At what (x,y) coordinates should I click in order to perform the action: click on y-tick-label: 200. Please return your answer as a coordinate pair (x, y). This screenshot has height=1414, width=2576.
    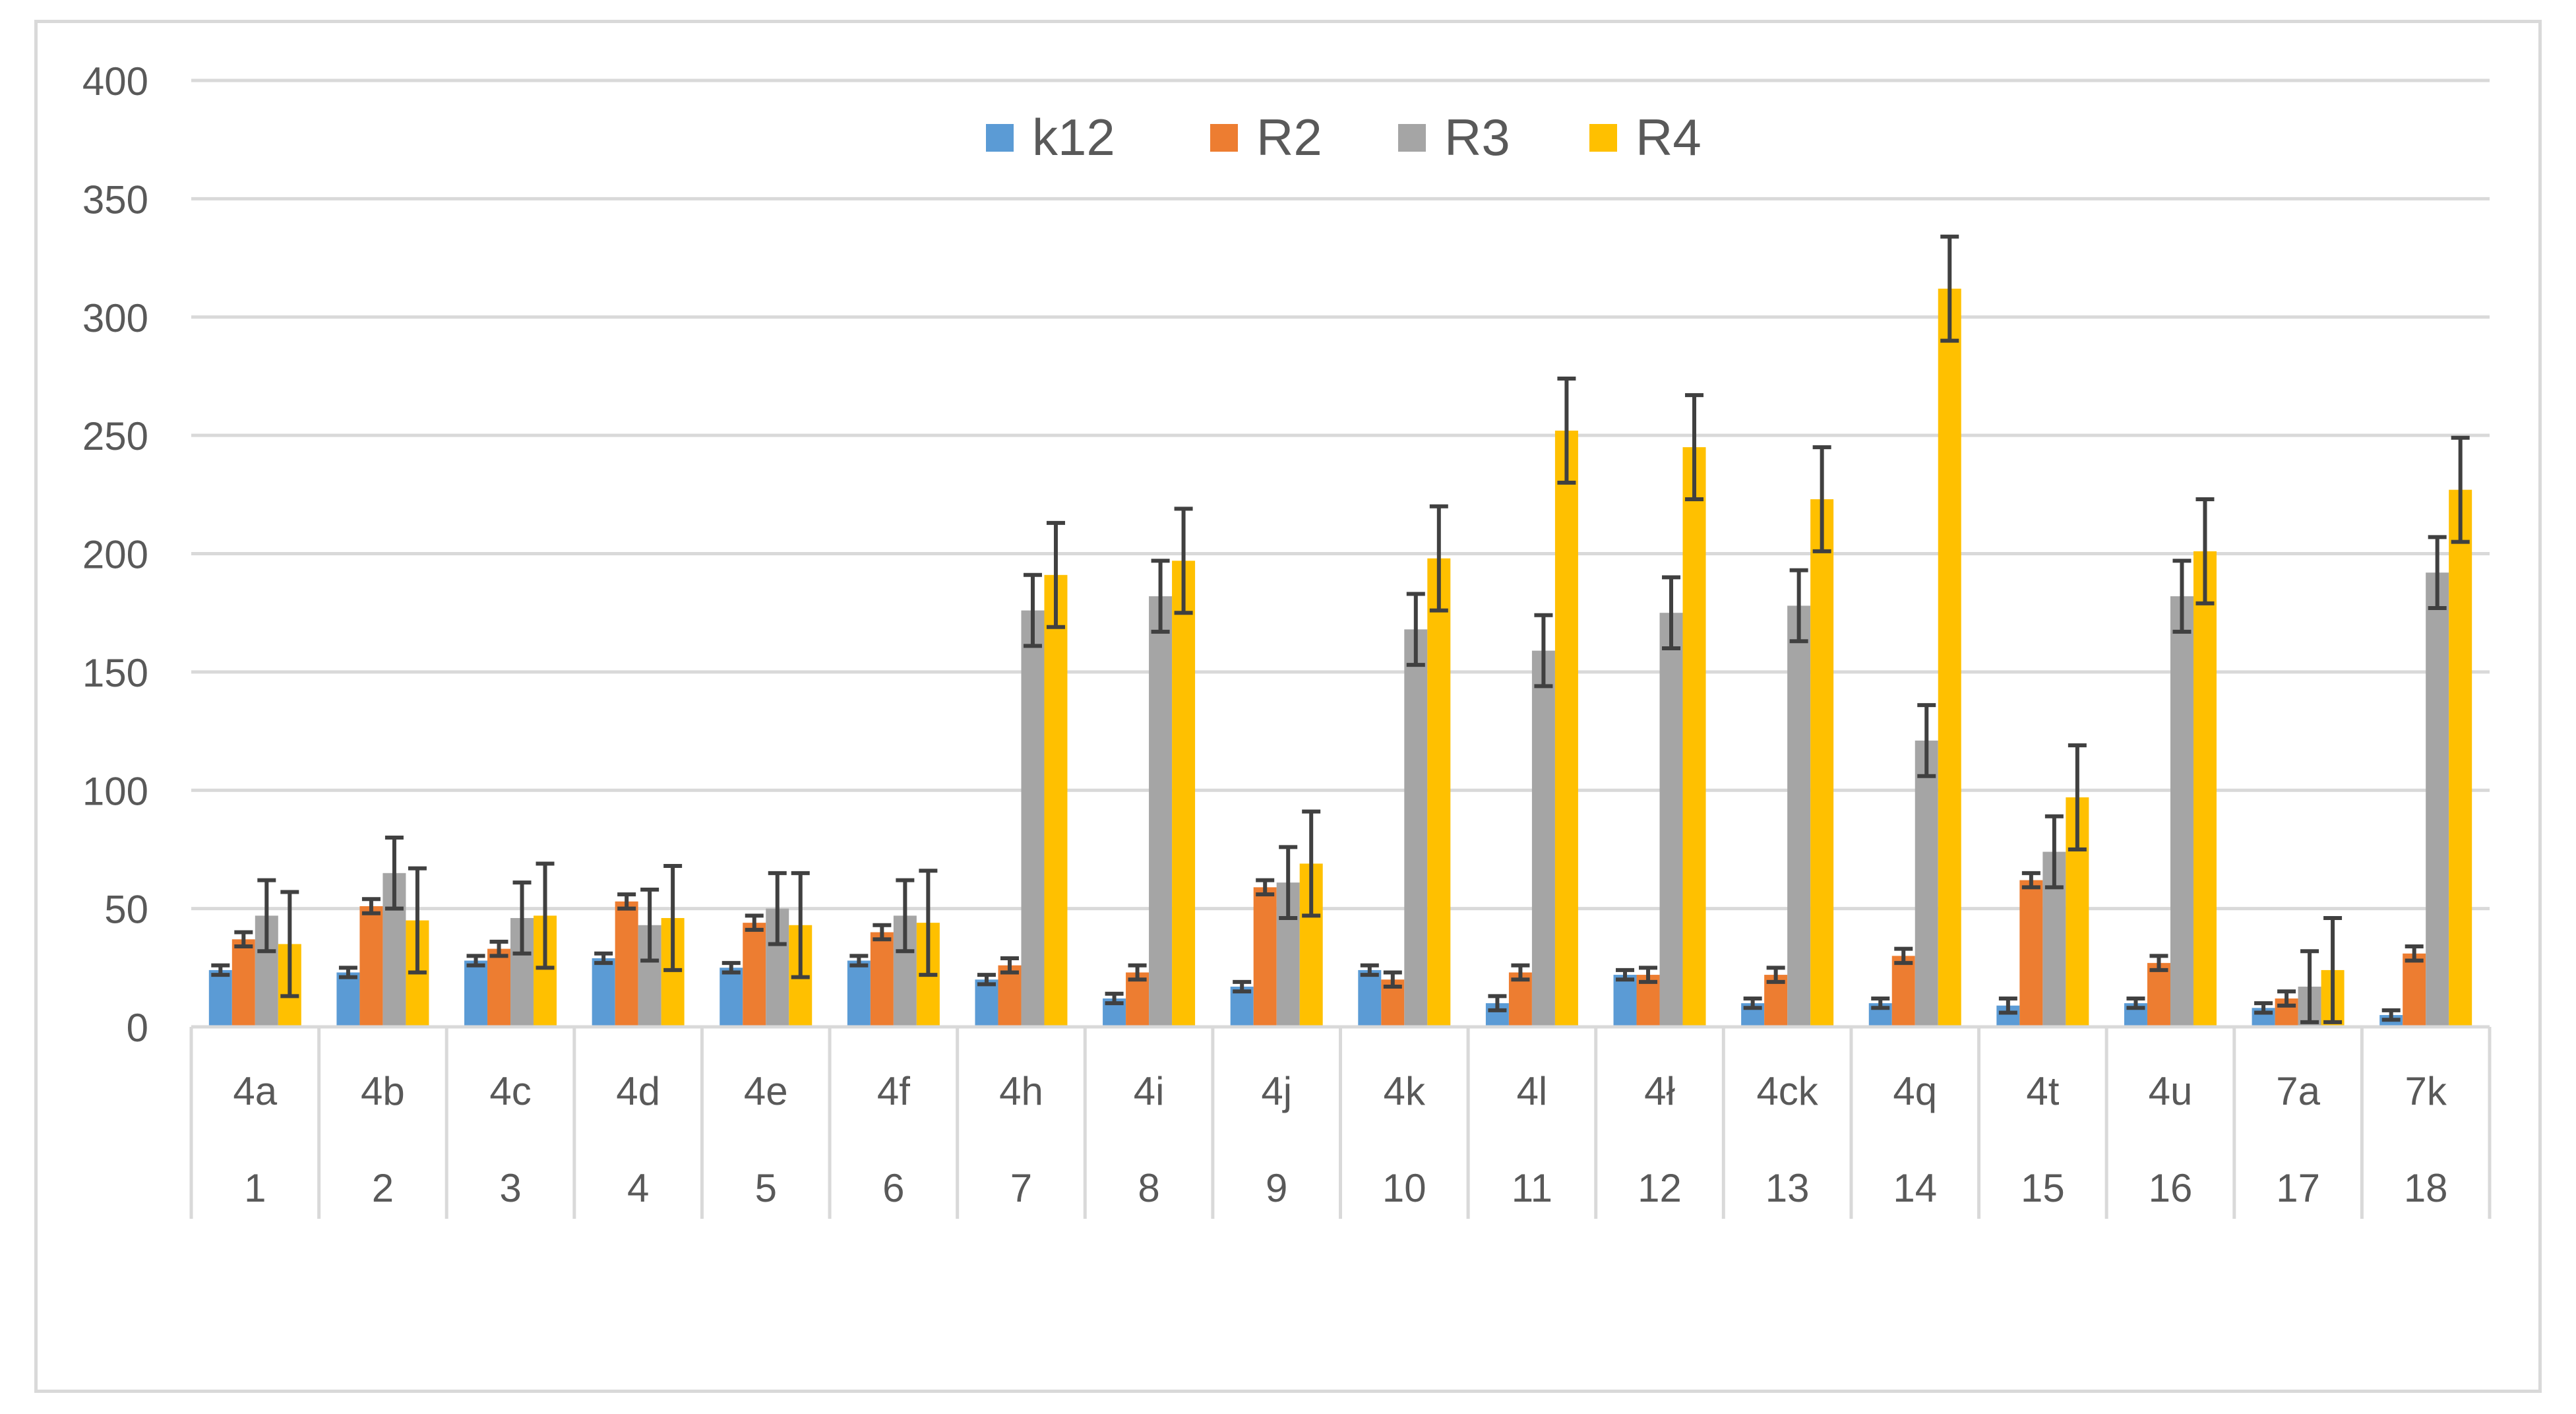
    Looking at the image, I should click on (115, 555).